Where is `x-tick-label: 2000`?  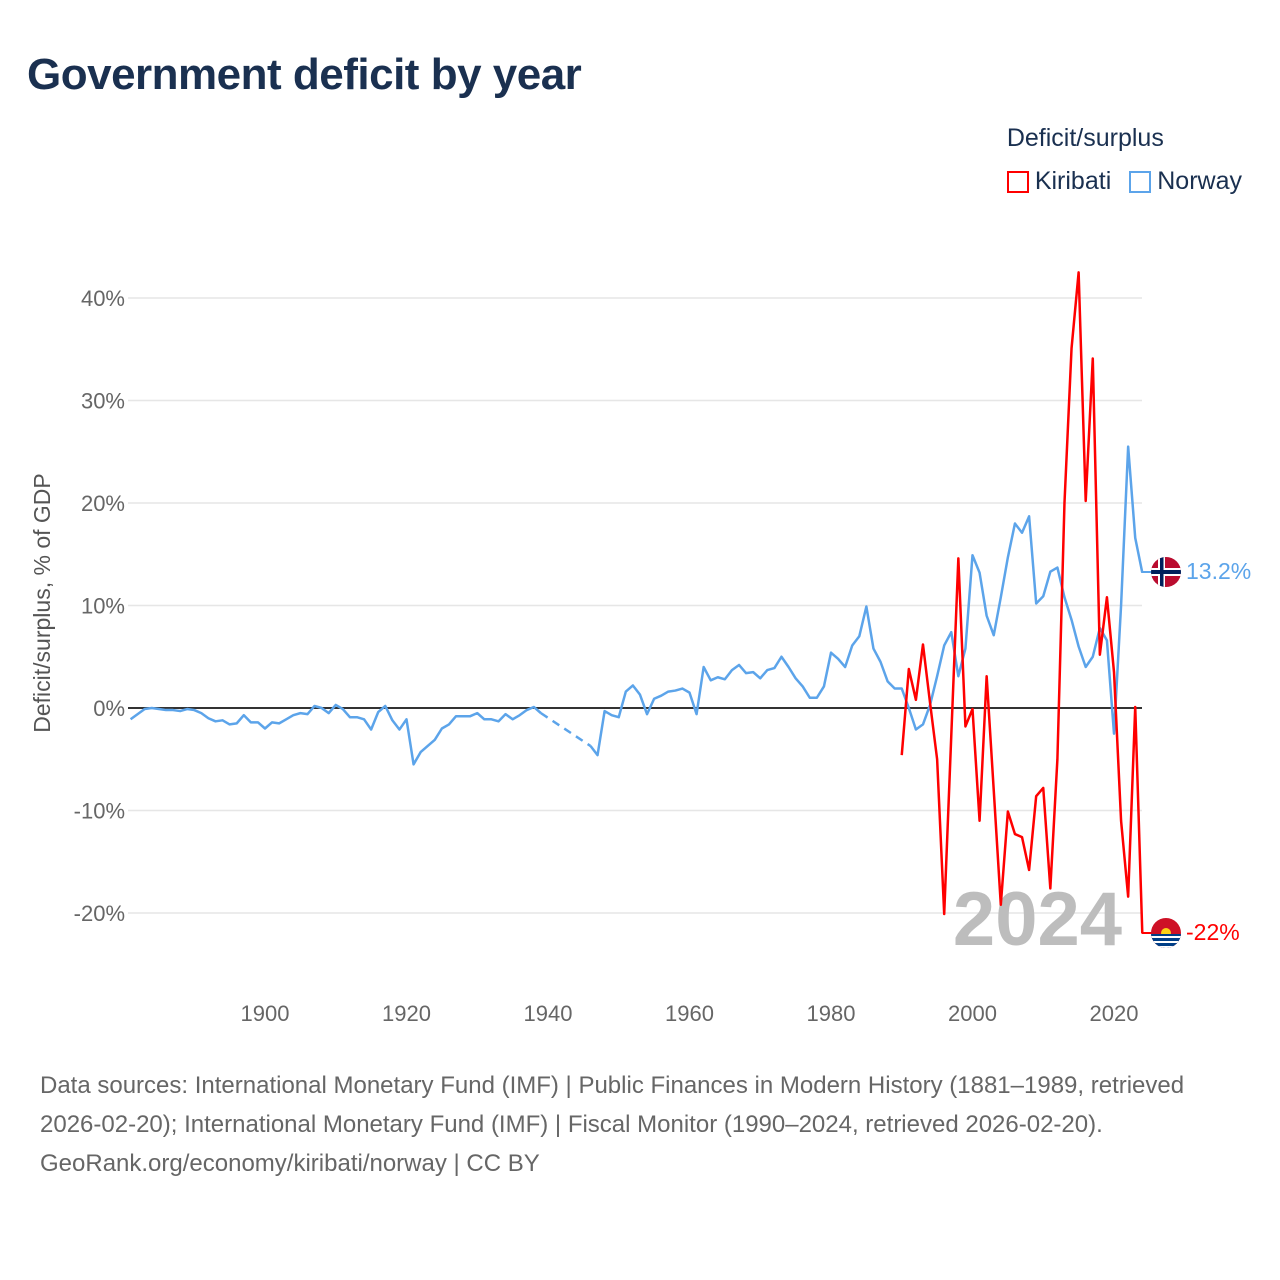
x-tick-label: 2000 is located at coordinates (972, 1013).